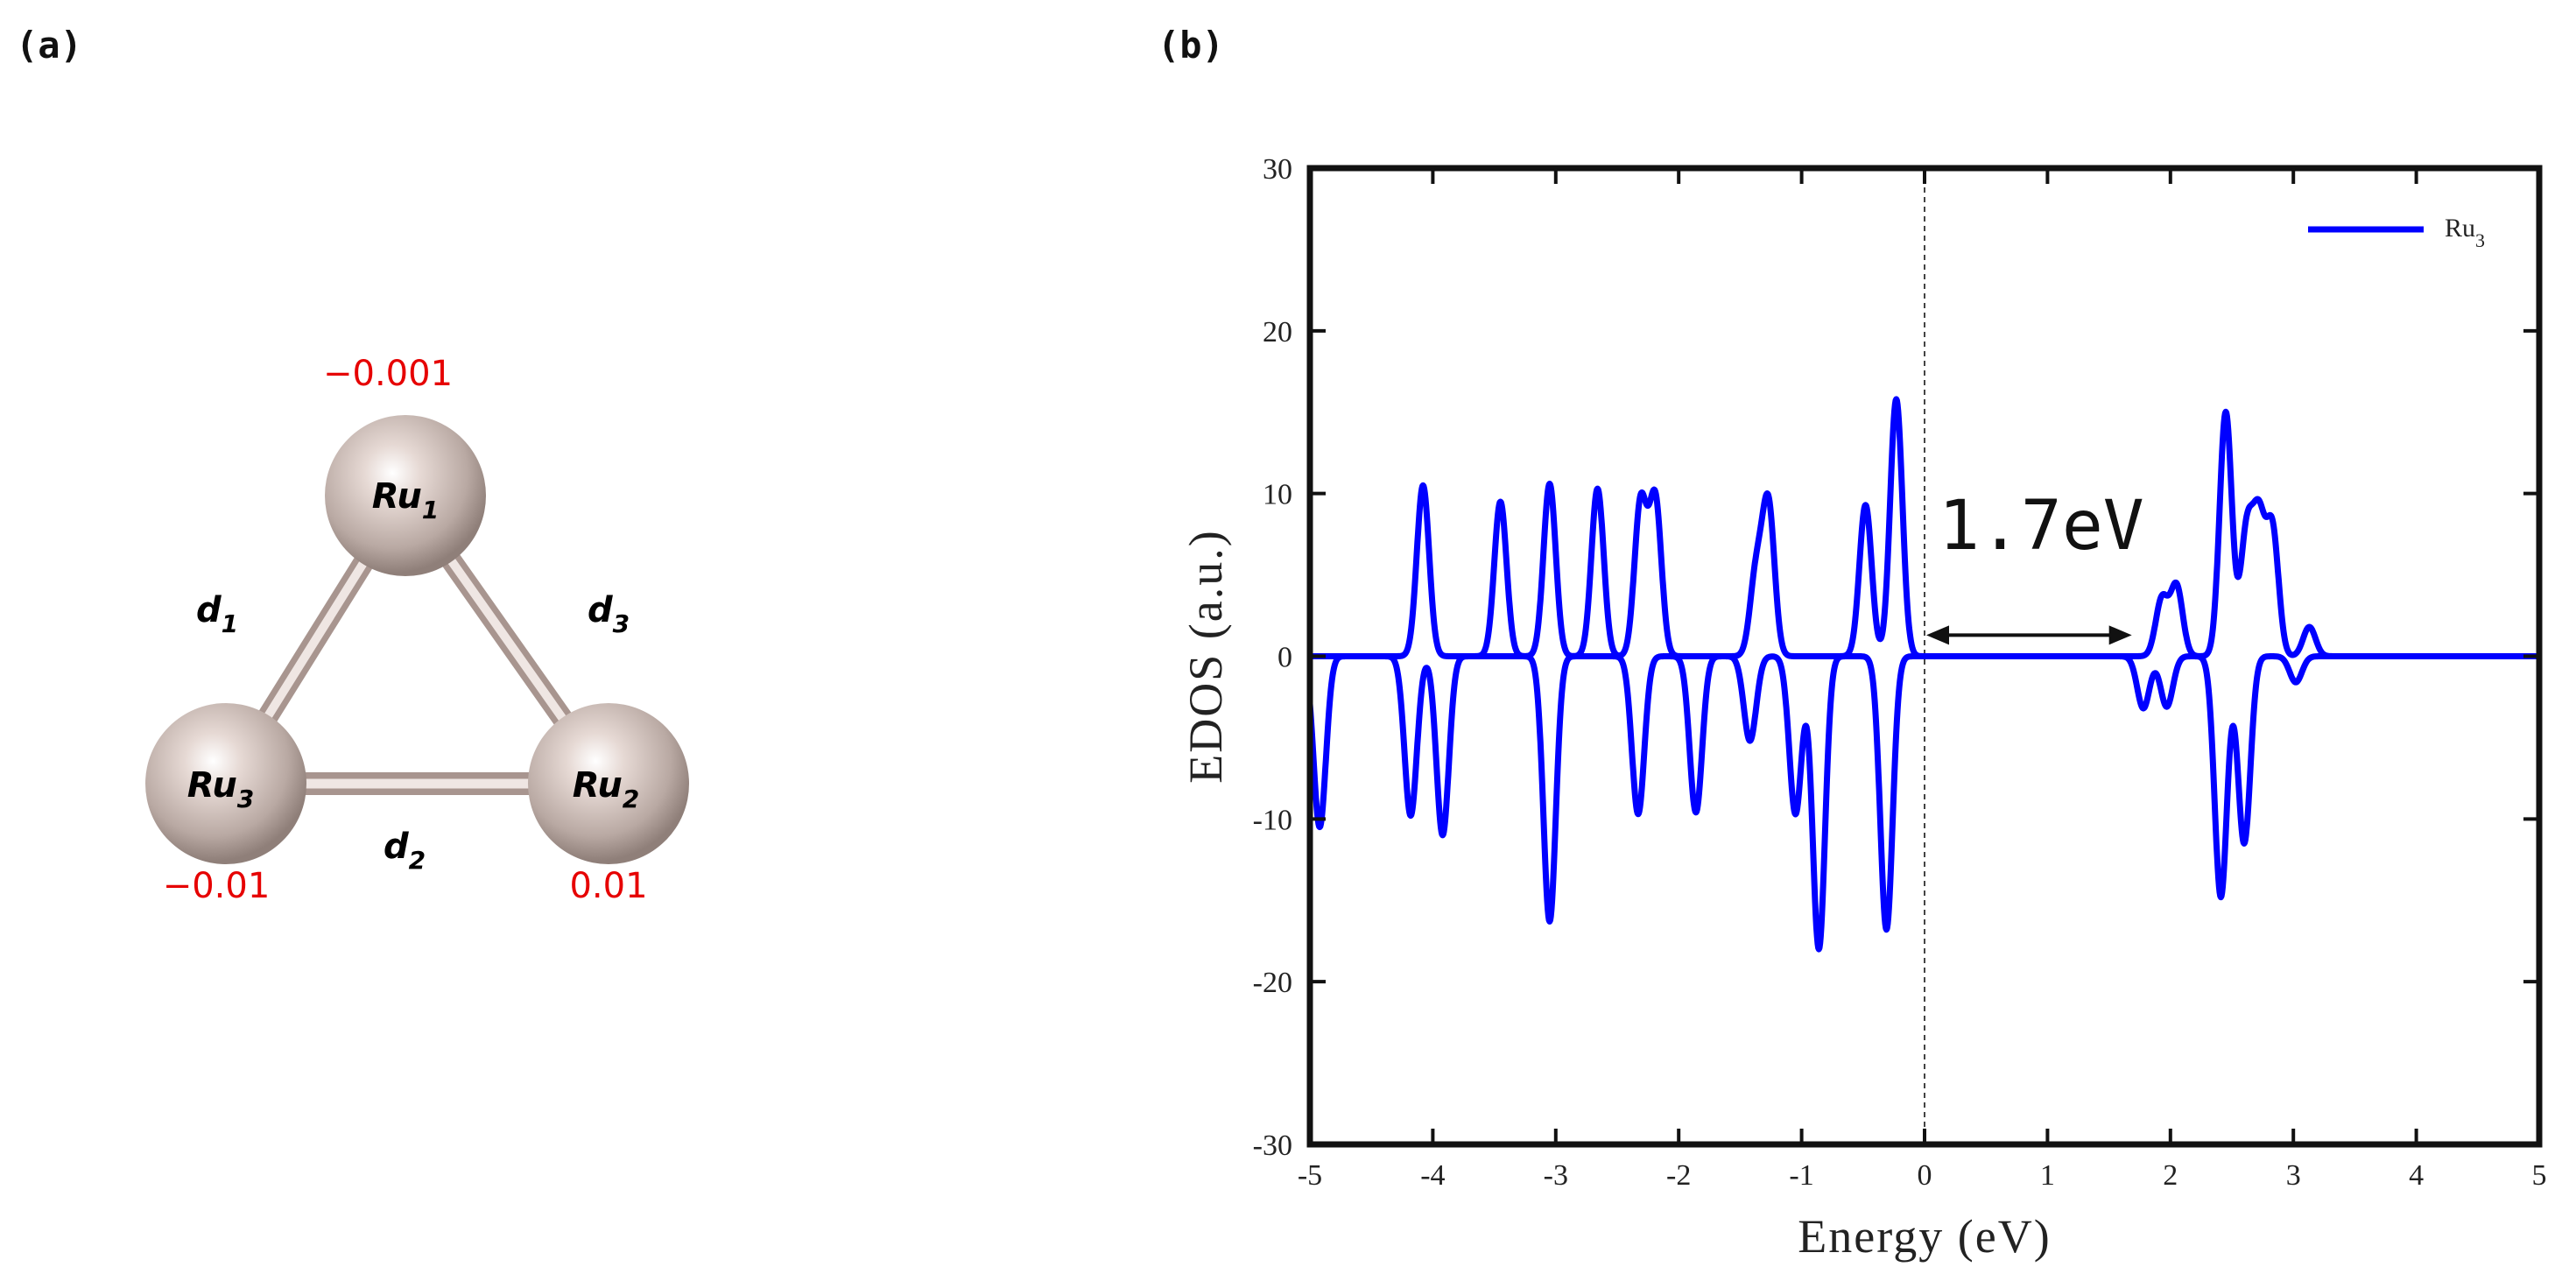 This screenshot has height=1288, width=2576. I want to click on atom-ru3-sphere, so click(225, 783).